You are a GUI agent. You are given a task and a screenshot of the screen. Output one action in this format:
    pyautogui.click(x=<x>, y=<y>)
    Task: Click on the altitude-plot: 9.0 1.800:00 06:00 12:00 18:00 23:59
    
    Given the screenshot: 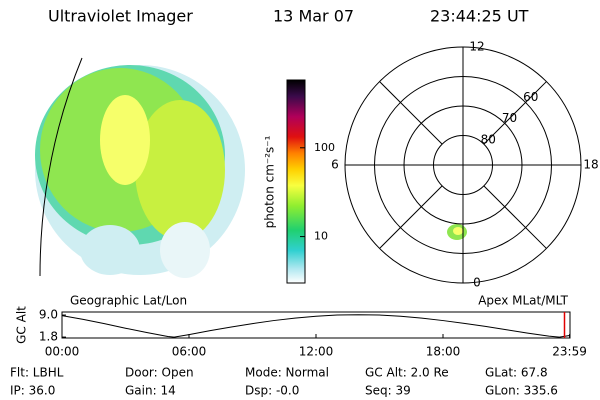 What is the action you would take?
    pyautogui.click(x=313, y=333)
    